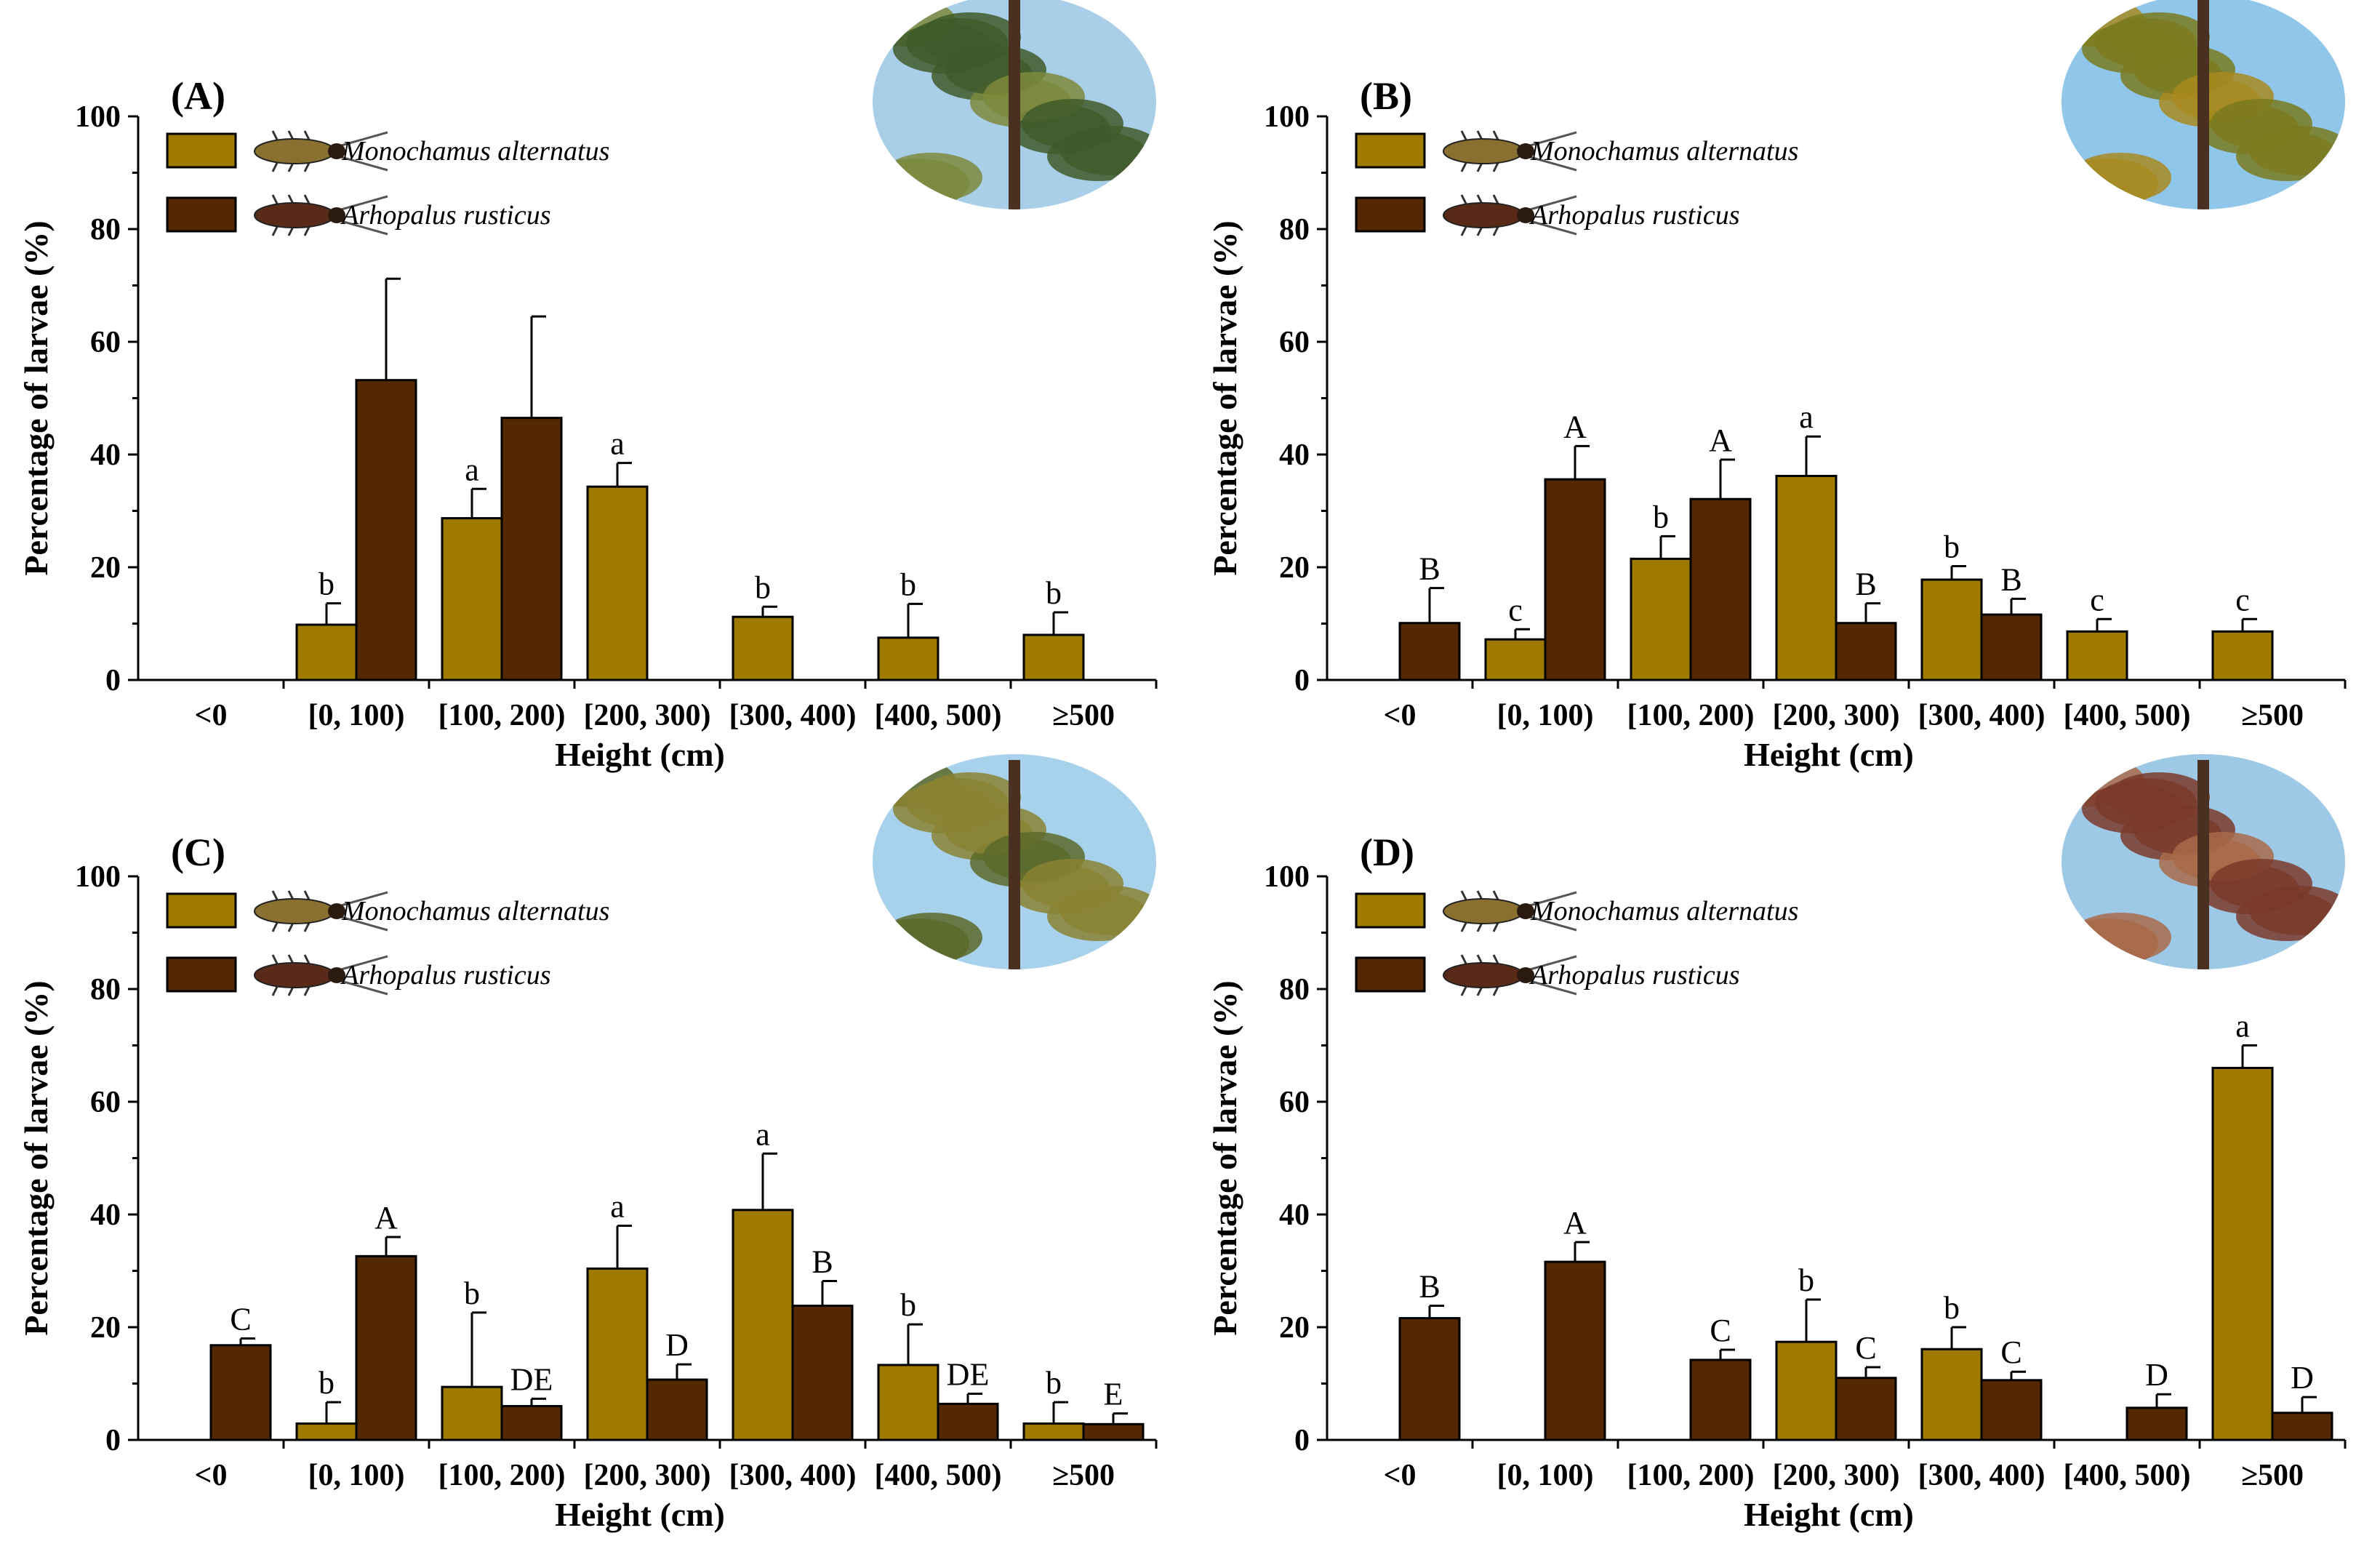 Image resolution: width=2380 pixels, height=1565 pixels. What do you see at coordinates (531, 1379) in the screenshot?
I see `significance-letter: DE` at bounding box center [531, 1379].